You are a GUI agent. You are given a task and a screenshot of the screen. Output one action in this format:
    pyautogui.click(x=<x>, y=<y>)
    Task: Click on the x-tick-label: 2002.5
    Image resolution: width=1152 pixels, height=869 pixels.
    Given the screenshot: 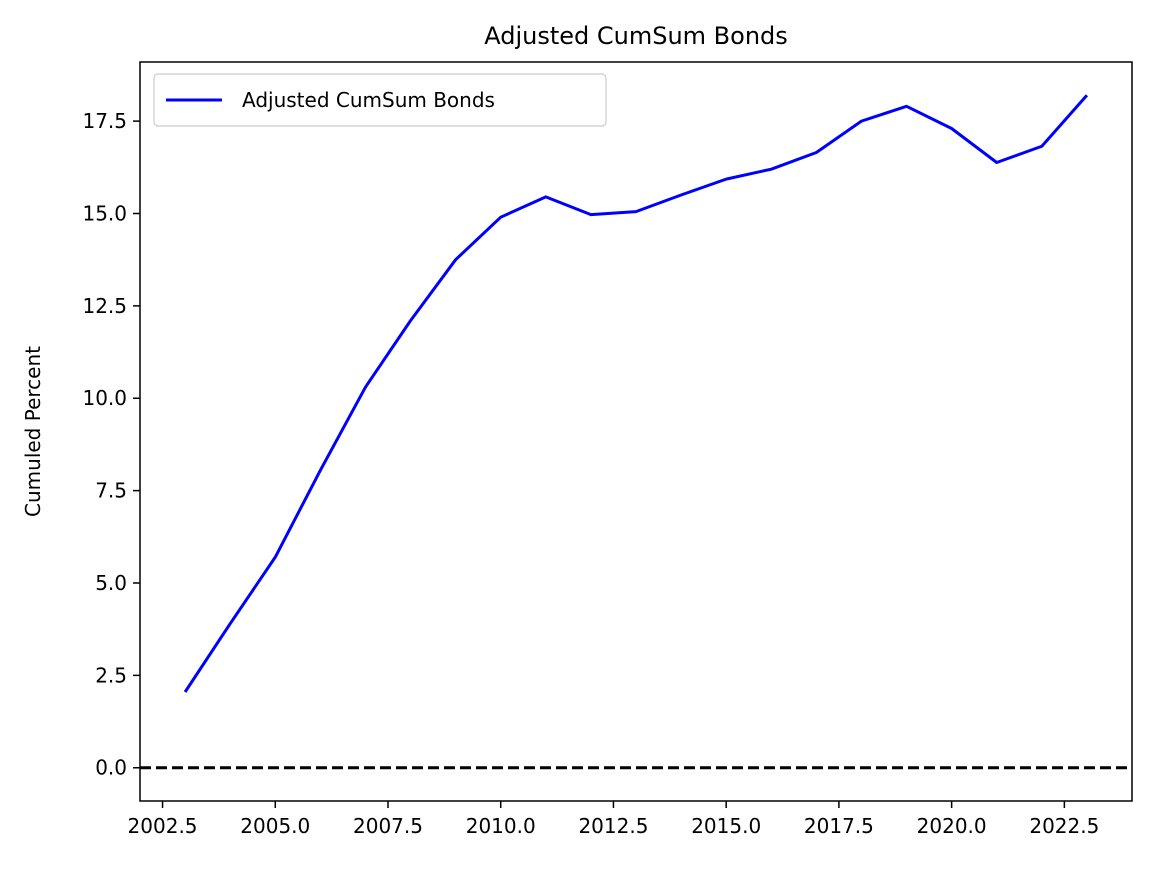 What is the action you would take?
    pyautogui.click(x=163, y=826)
    